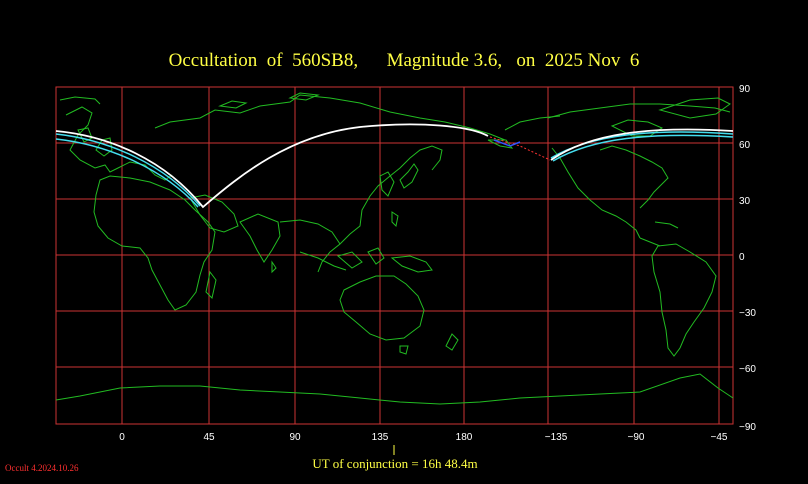 The image size is (808, 484). Describe the element at coordinates (520, 148) in the screenshot. I see `night-path-segment` at that location.